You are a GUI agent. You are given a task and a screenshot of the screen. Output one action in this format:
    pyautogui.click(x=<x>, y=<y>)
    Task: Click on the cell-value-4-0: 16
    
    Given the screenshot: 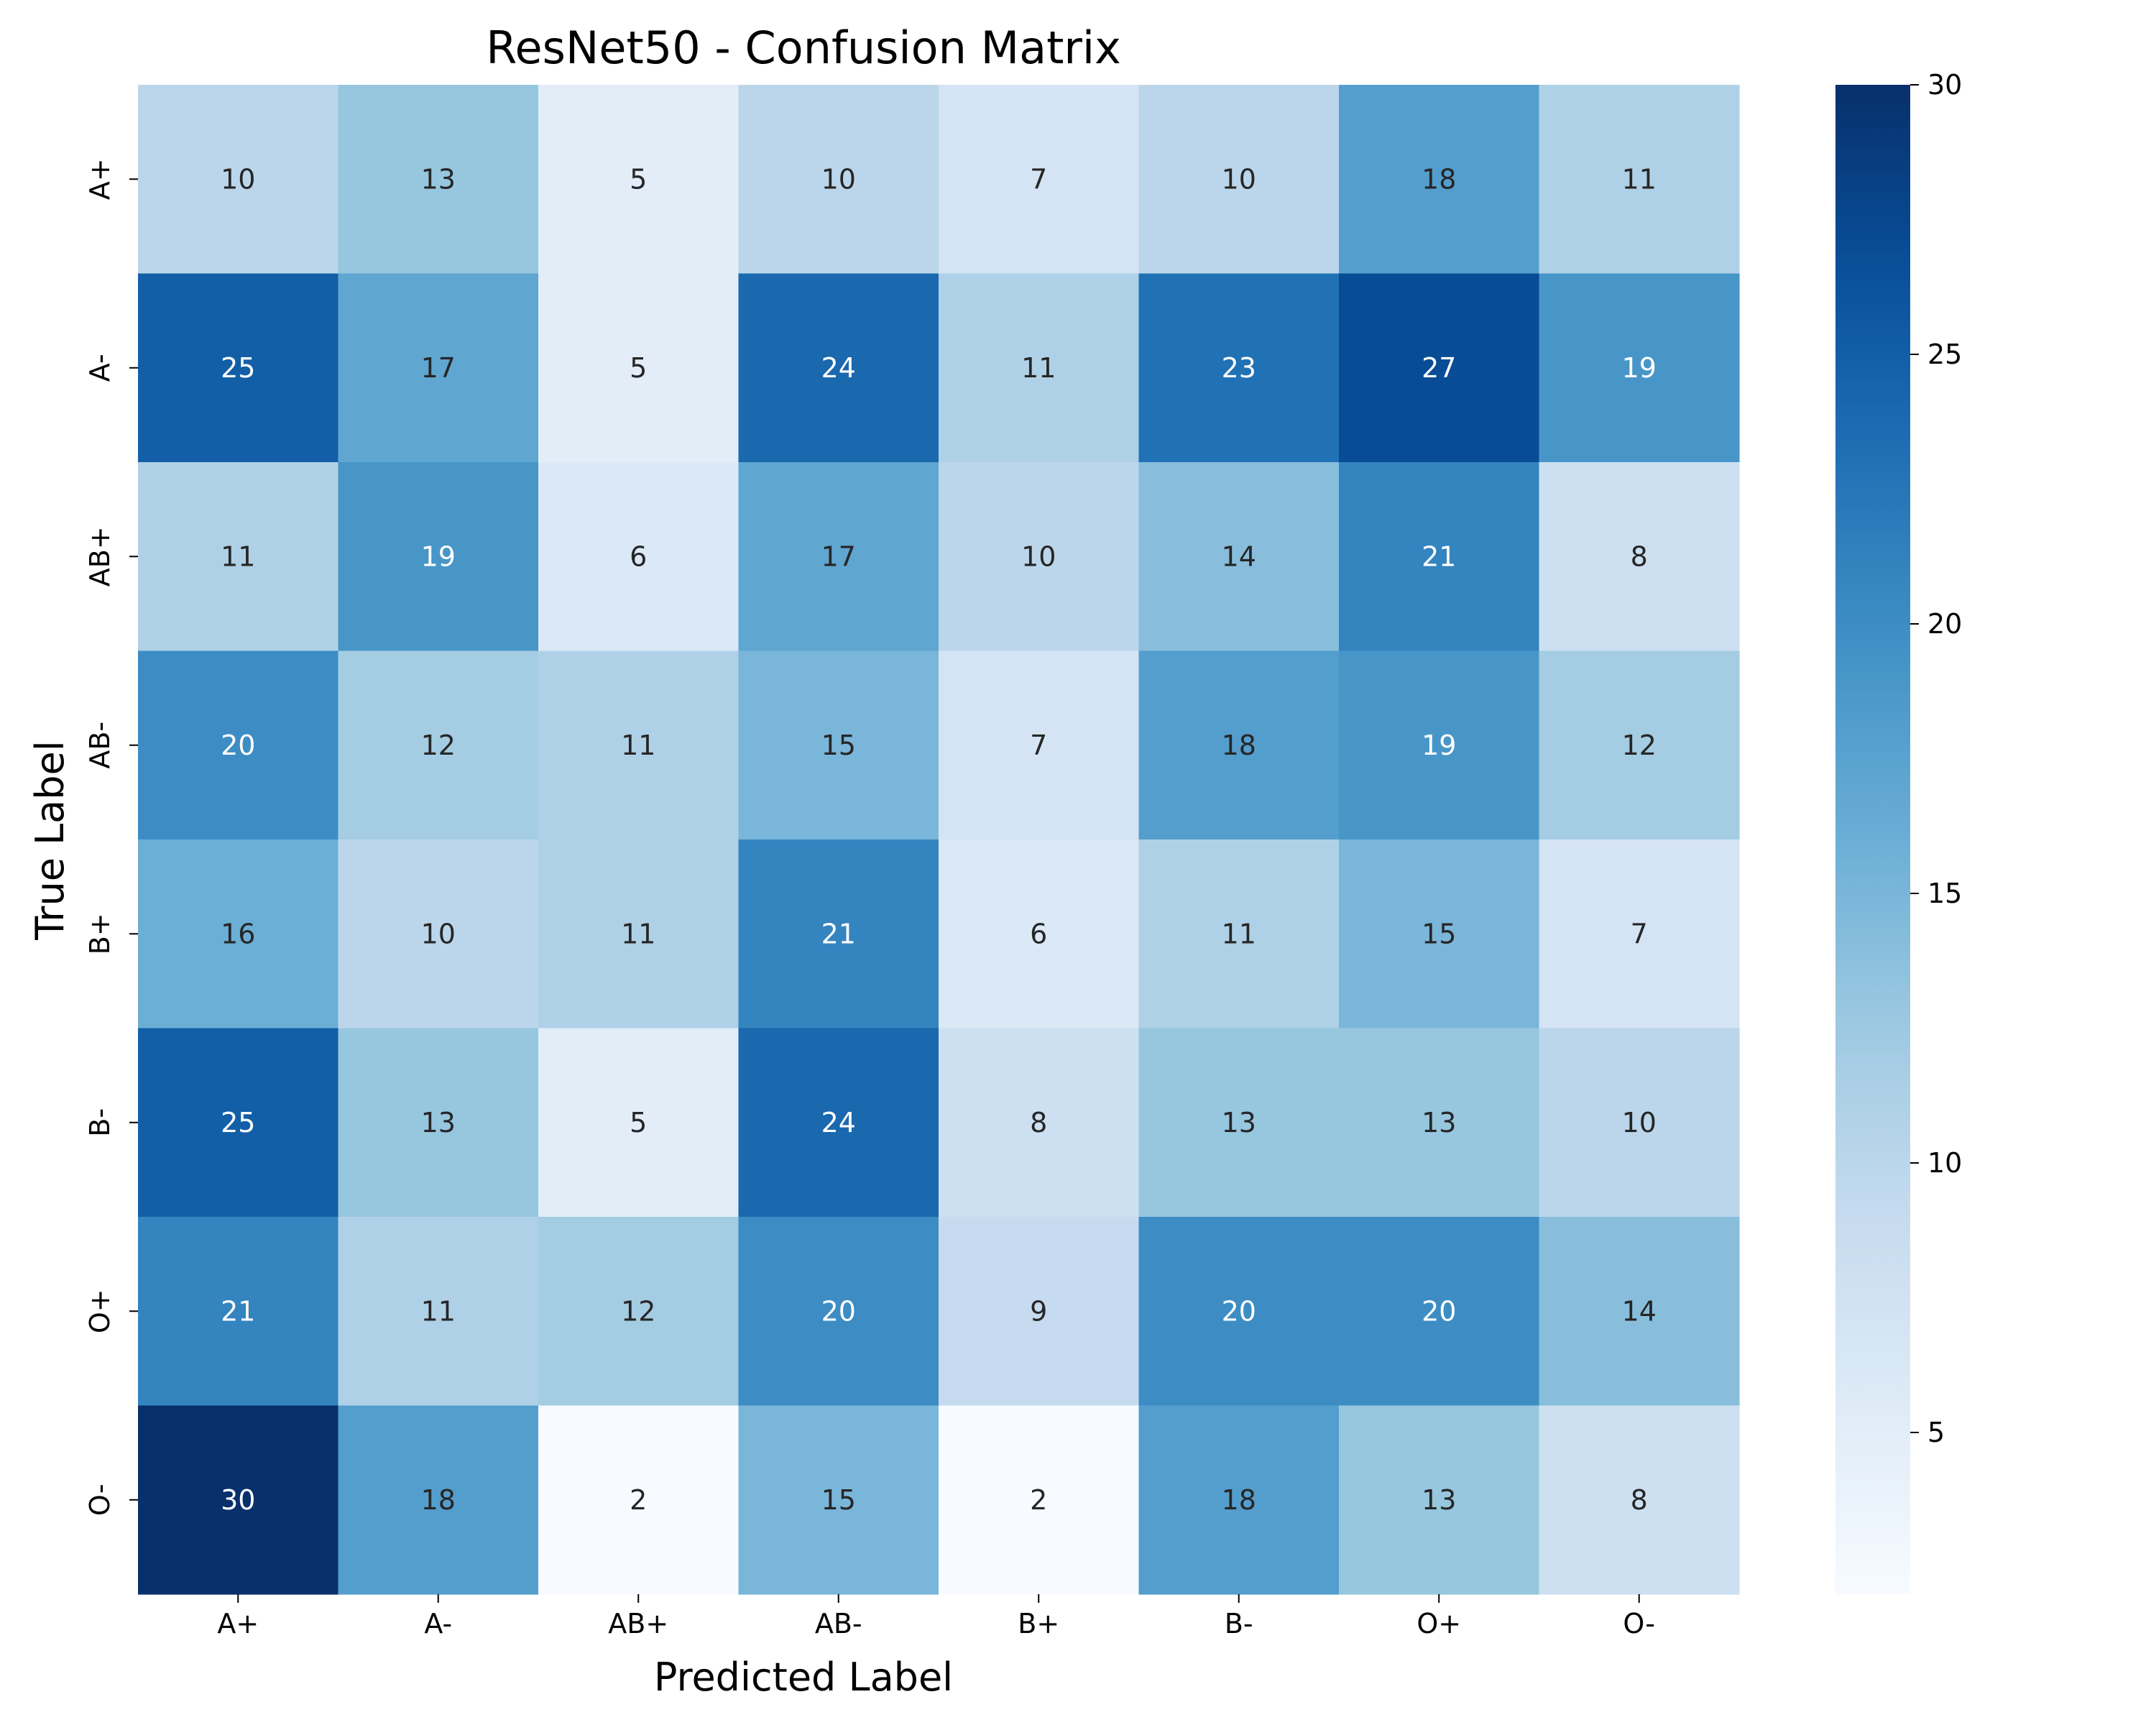 What is the action you would take?
    pyautogui.click(x=238, y=933)
    